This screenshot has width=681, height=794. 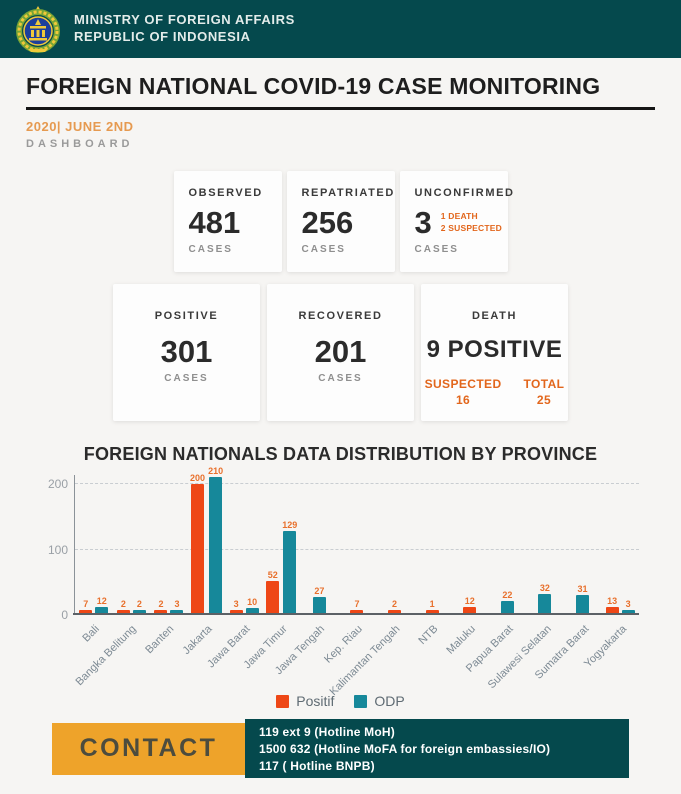 I want to click on bar-group-sumatra-barat: 31, so click(x=583, y=599).